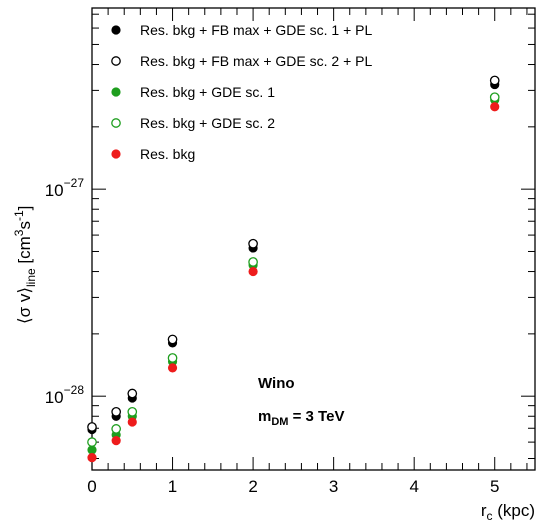 This screenshot has width=539, height=522. I want to click on y-tick-label: 10−27, so click(65, 188).